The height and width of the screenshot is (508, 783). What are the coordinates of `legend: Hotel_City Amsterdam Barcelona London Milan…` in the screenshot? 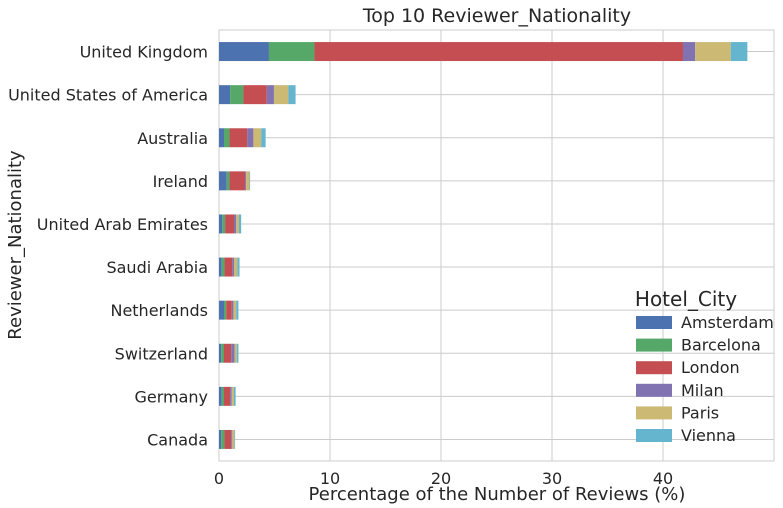 It's located at (704, 366).